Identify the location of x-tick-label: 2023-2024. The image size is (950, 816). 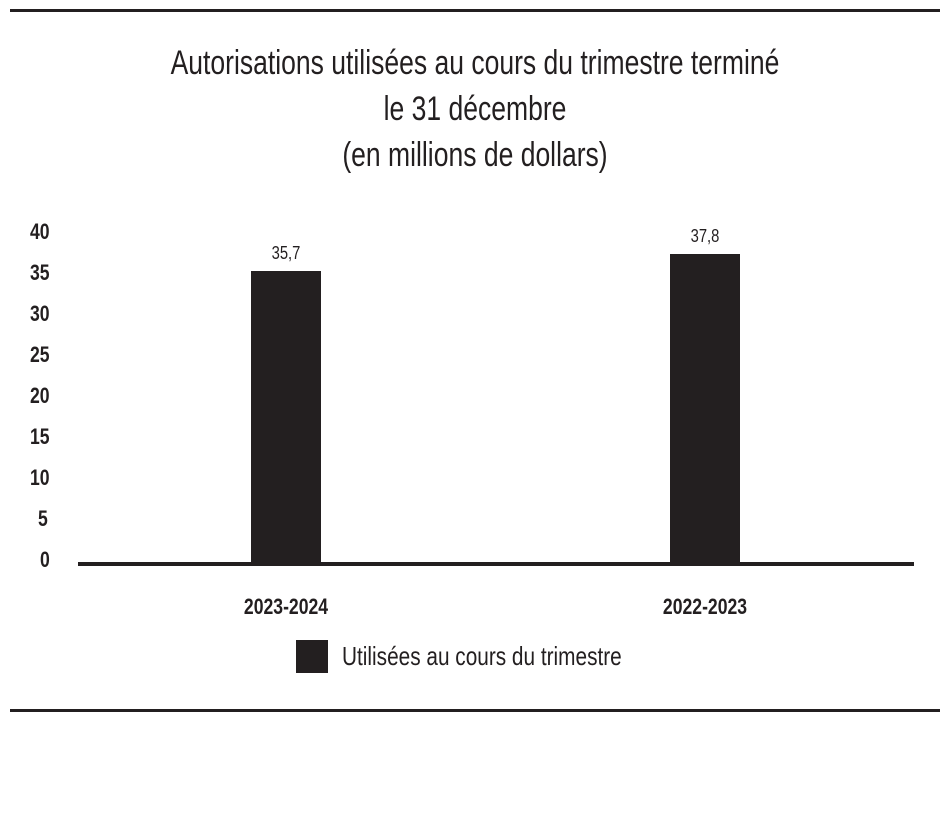
(286, 606).